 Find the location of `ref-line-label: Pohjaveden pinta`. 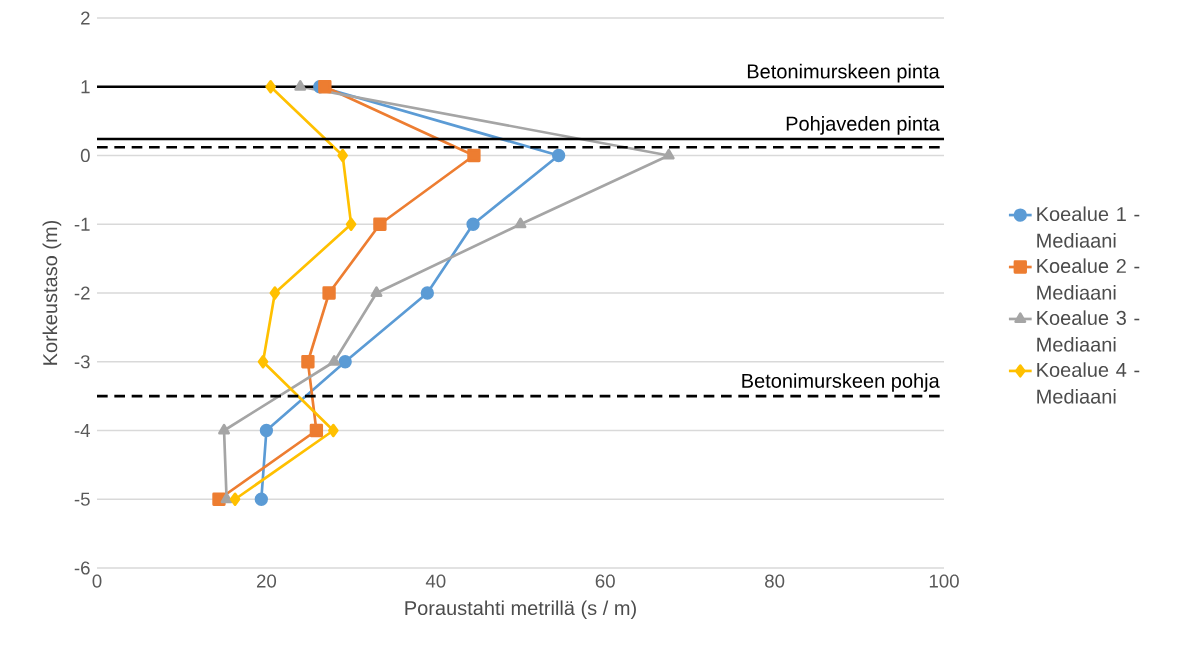

ref-line-label: Pohjaveden pinta is located at coordinates (863, 125).